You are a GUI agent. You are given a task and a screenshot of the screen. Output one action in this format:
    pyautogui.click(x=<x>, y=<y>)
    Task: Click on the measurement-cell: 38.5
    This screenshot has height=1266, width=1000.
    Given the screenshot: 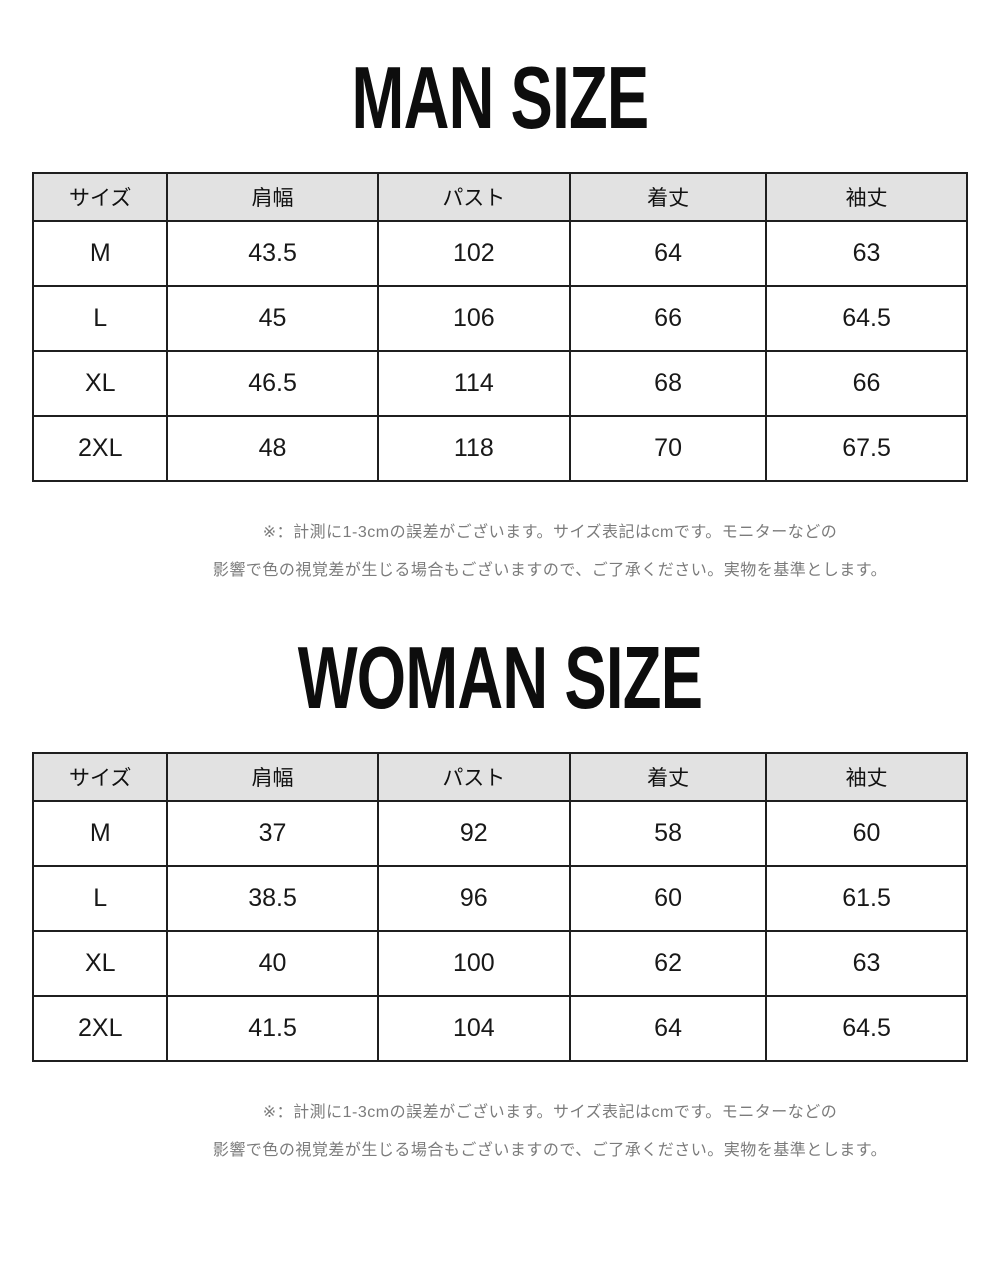 What is the action you would take?
    pyautogui.click(x=272, y=898)
    